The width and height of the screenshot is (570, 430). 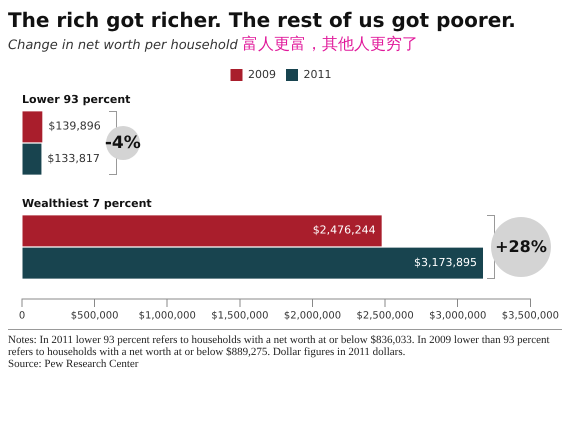 What do you see at coordinates (123, 45) in the screenshot?
I see `chart-subtitle: Change in net worth per household` at bounding box center [123, 45].